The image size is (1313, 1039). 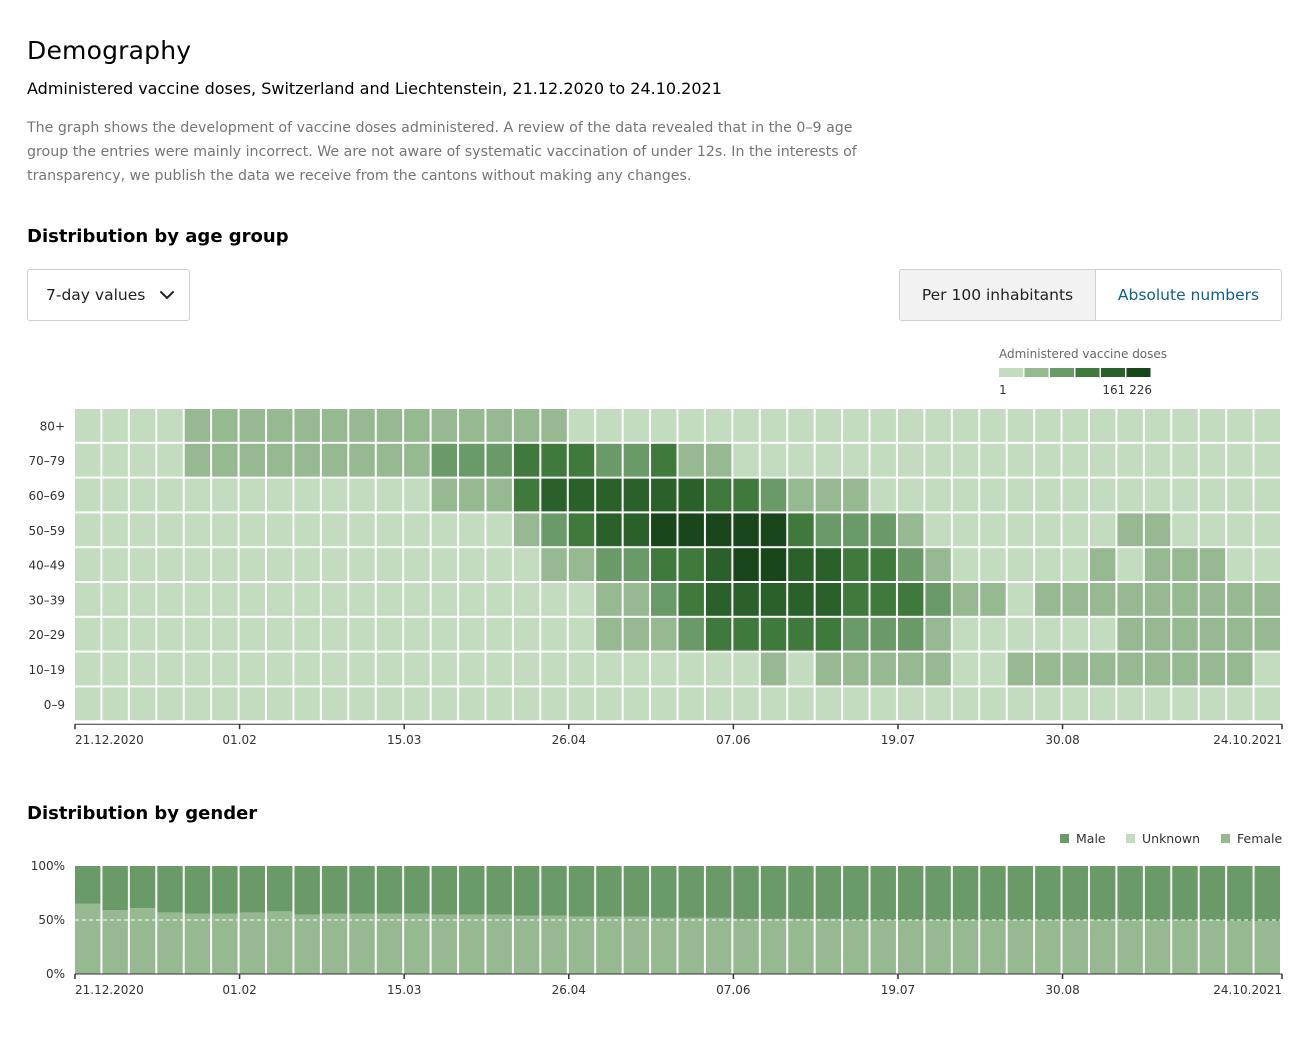 What do you see at coordinates (239, 740) in the screenshot?
I see `x-tick-label: 01.02` at bounding box center [239, 740].